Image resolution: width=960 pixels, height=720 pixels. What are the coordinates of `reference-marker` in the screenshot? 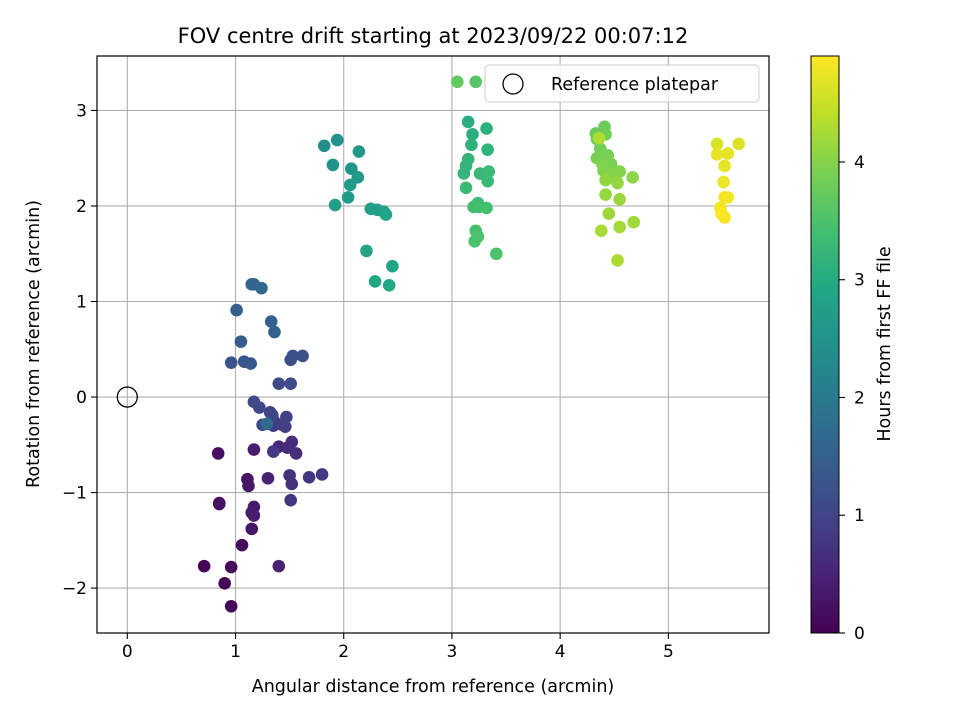 It's located at (127, 397).